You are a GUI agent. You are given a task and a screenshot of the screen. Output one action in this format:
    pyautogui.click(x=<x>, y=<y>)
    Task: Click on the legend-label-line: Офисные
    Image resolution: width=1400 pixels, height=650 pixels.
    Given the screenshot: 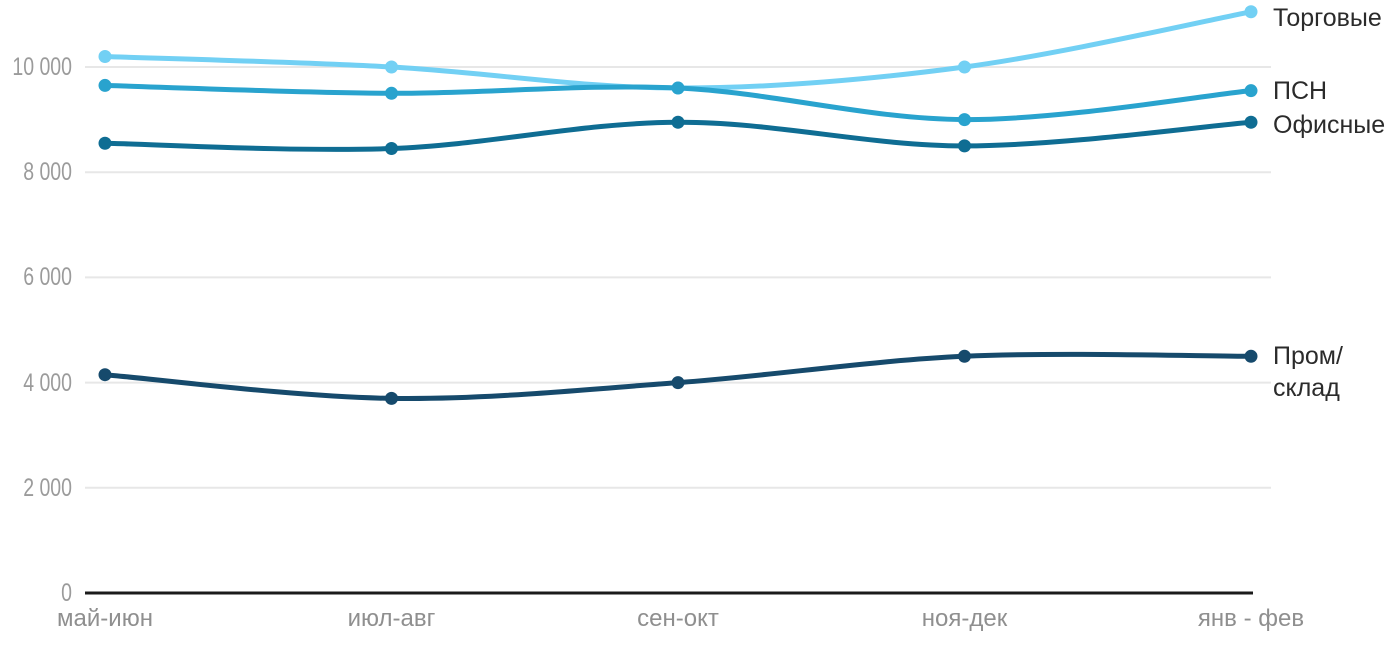 What is the action you would take?
    pyautogui.click(x=1329, y=124)
    